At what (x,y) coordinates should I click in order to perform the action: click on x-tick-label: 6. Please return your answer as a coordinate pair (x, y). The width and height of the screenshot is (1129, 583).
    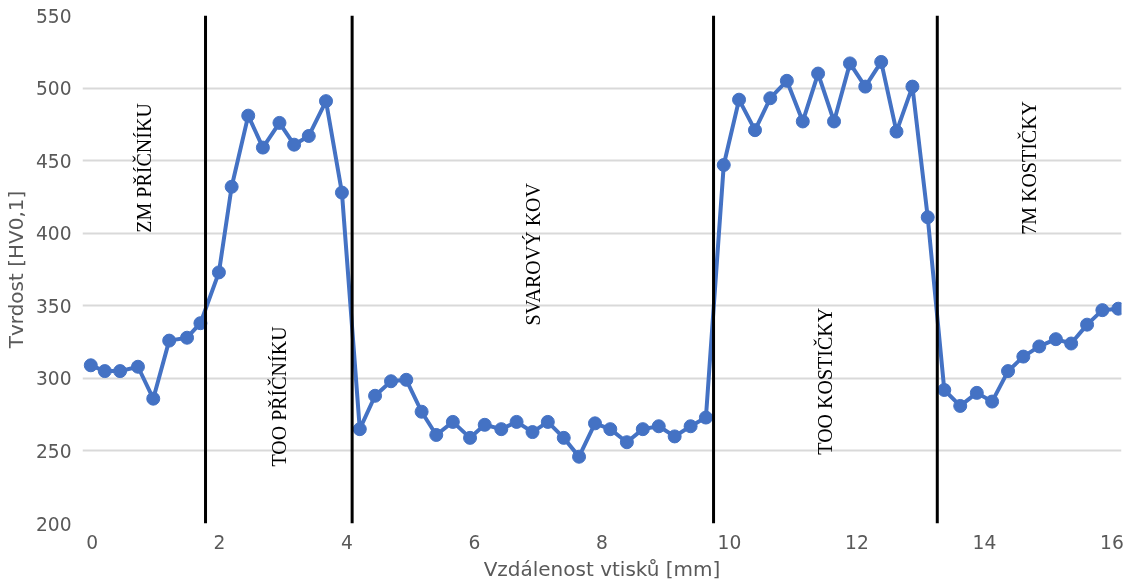
    Looking at the image, I should click on (474, 542).